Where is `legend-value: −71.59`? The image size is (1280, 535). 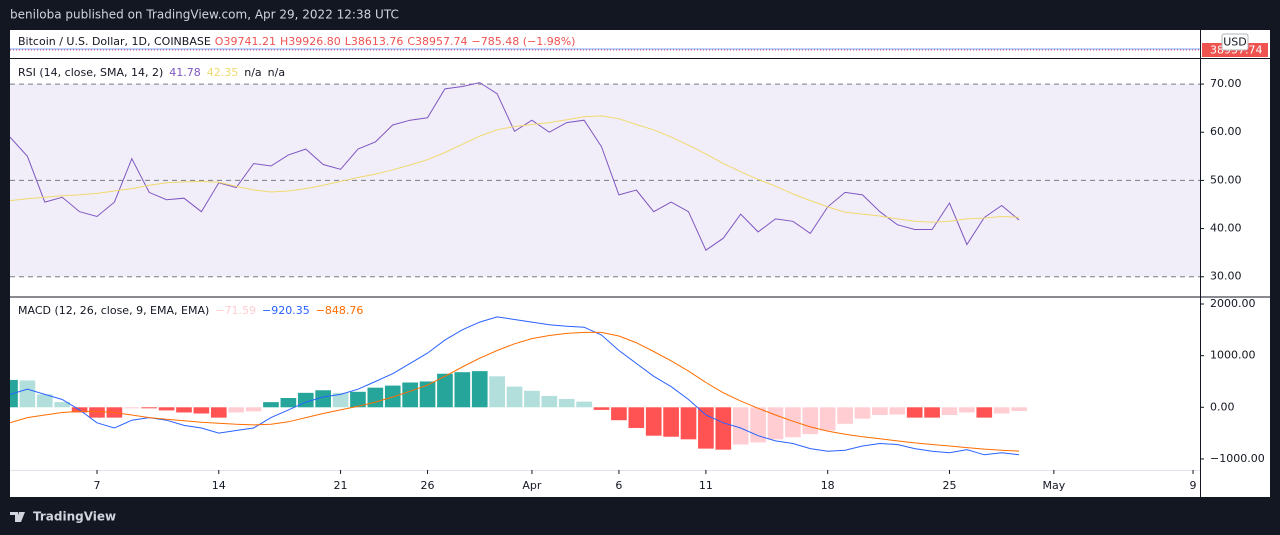 legend-value: −71.59 is located at coordinates (235, 310).